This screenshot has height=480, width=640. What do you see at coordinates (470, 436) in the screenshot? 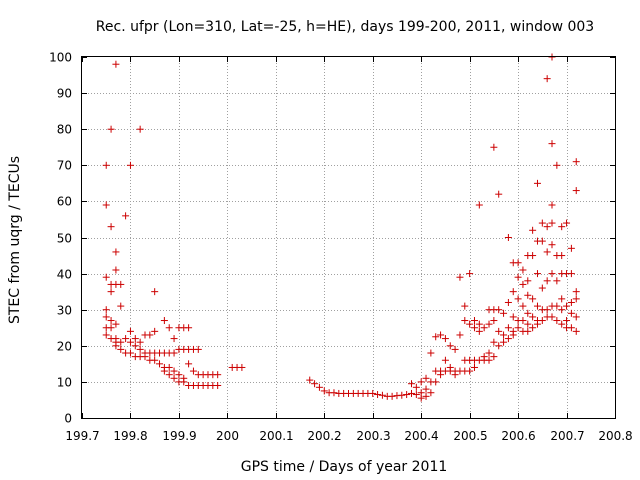
I see `x-tick-label: 200.5` at bounding box center [470, 436].